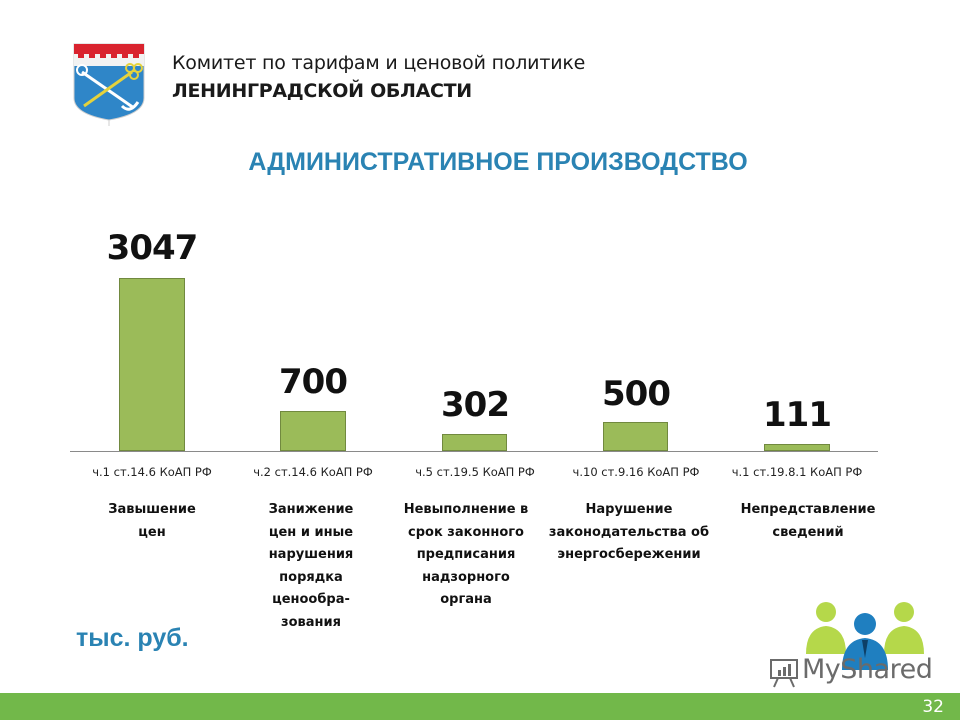 This screenshot has width=960, height=720. I want to click on unit-label: тыс. руб., so click(132, 638).